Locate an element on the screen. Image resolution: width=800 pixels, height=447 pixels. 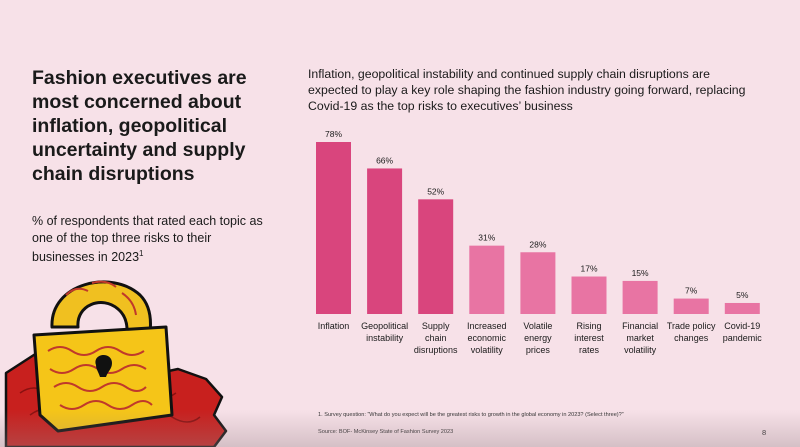
value-label-8: 5% is located at coordinates (742, 295).